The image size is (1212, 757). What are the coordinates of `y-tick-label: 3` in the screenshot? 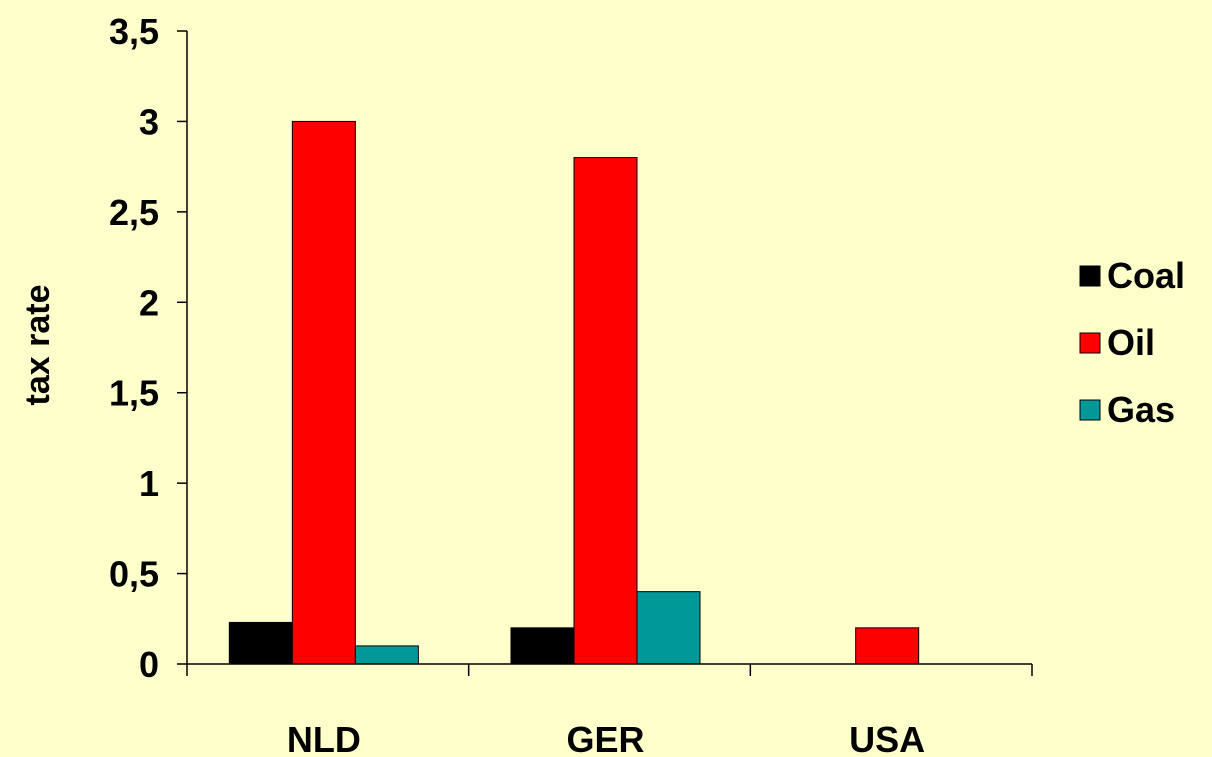 It's located at (149, 121).